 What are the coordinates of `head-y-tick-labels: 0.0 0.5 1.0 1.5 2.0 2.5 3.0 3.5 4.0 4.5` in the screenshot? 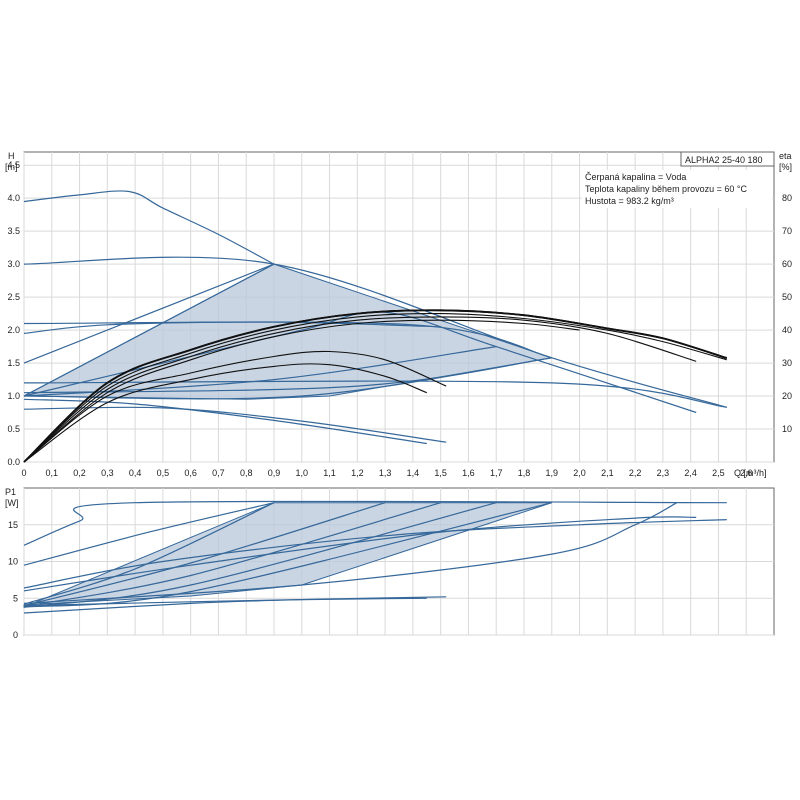 It's located at (13, 313).